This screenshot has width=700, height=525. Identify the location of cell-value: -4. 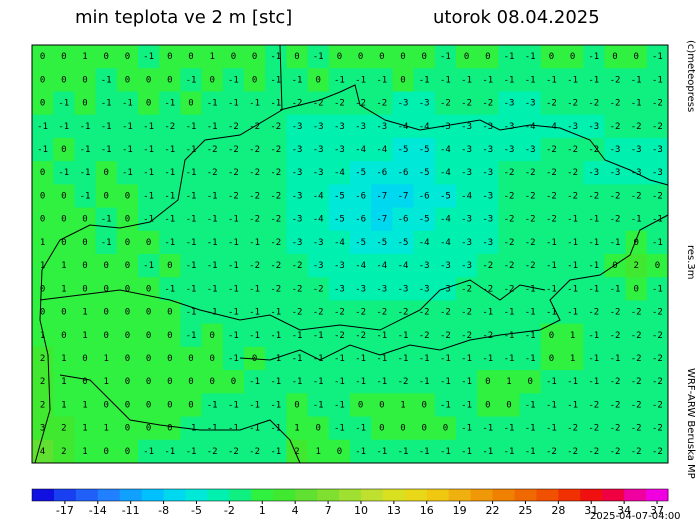
(445, 220).